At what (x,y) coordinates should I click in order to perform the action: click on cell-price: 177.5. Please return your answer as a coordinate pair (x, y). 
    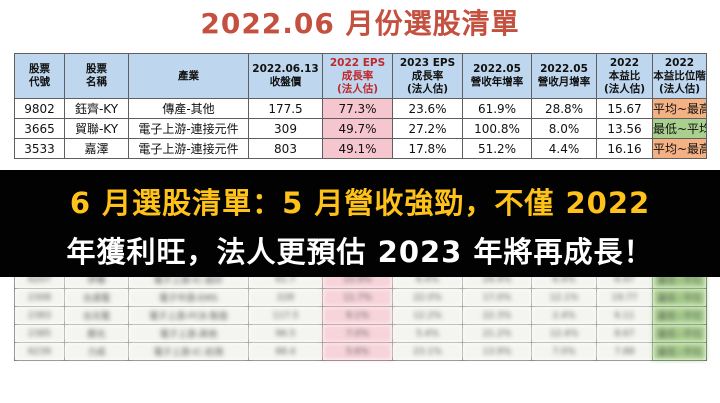
    Looking at the image, I should click on (285, 108).